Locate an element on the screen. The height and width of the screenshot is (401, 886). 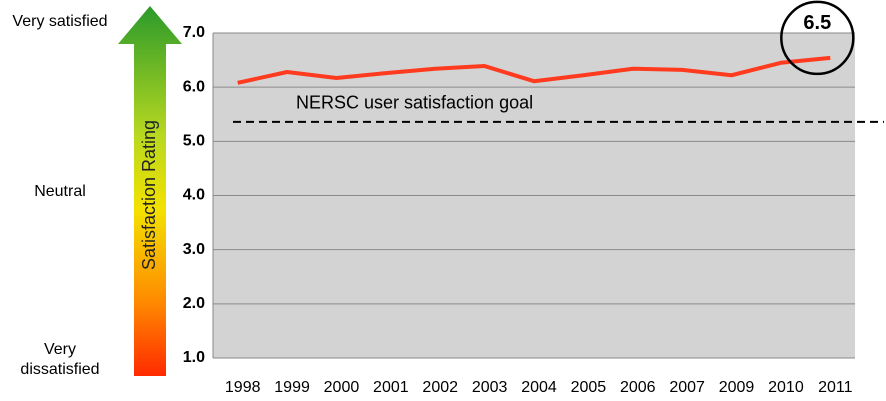
rating-title: Satisfaction Rating is located at coordinates (149, 195).